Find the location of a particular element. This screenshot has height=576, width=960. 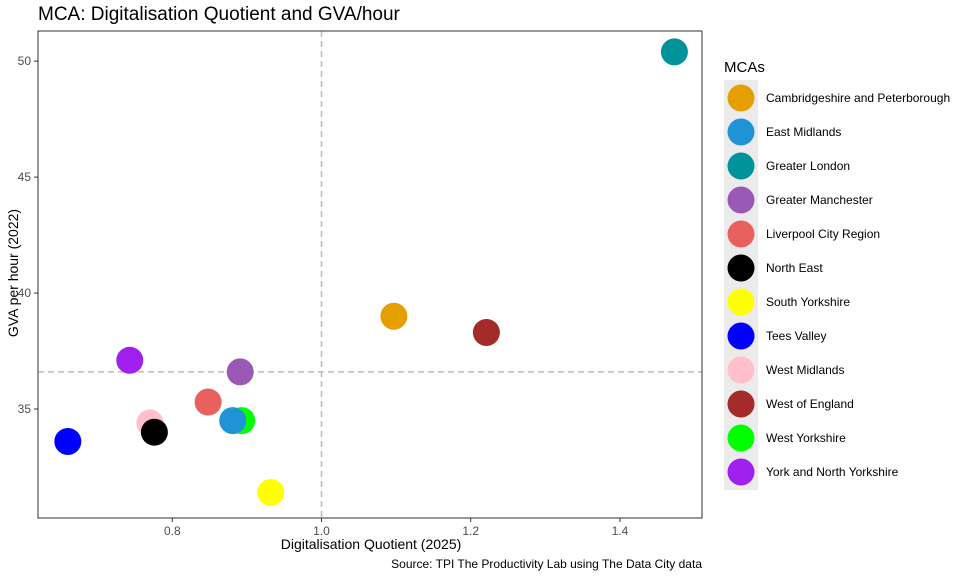

y-tick-label: 35 is located at coordinates (25, 409).